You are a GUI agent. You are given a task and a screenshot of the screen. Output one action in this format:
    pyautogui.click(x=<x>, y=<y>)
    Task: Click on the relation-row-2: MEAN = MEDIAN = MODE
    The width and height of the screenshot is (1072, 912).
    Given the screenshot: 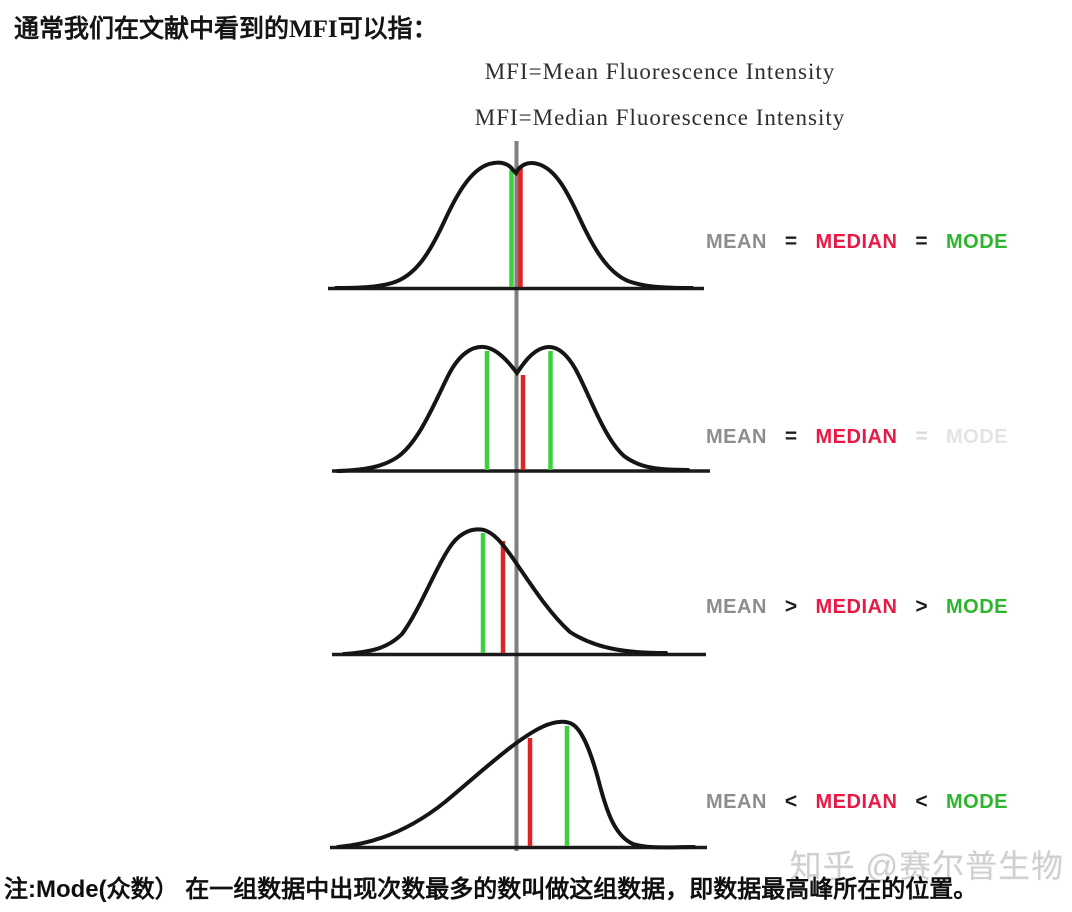 What is the action you would take?
    pyautogui.click(x=857, y=437)
    